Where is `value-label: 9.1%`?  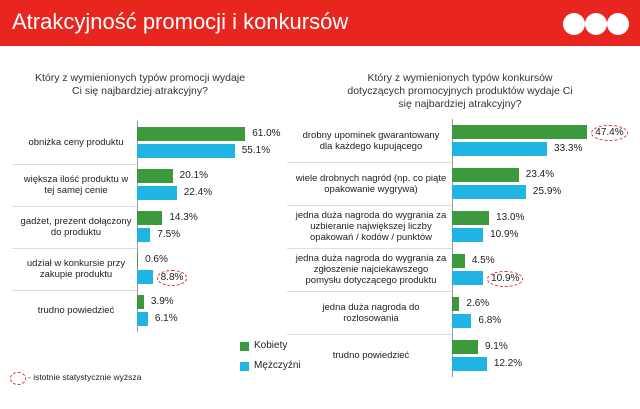
value-label: 9.1% is located at coordinates (496, 346).